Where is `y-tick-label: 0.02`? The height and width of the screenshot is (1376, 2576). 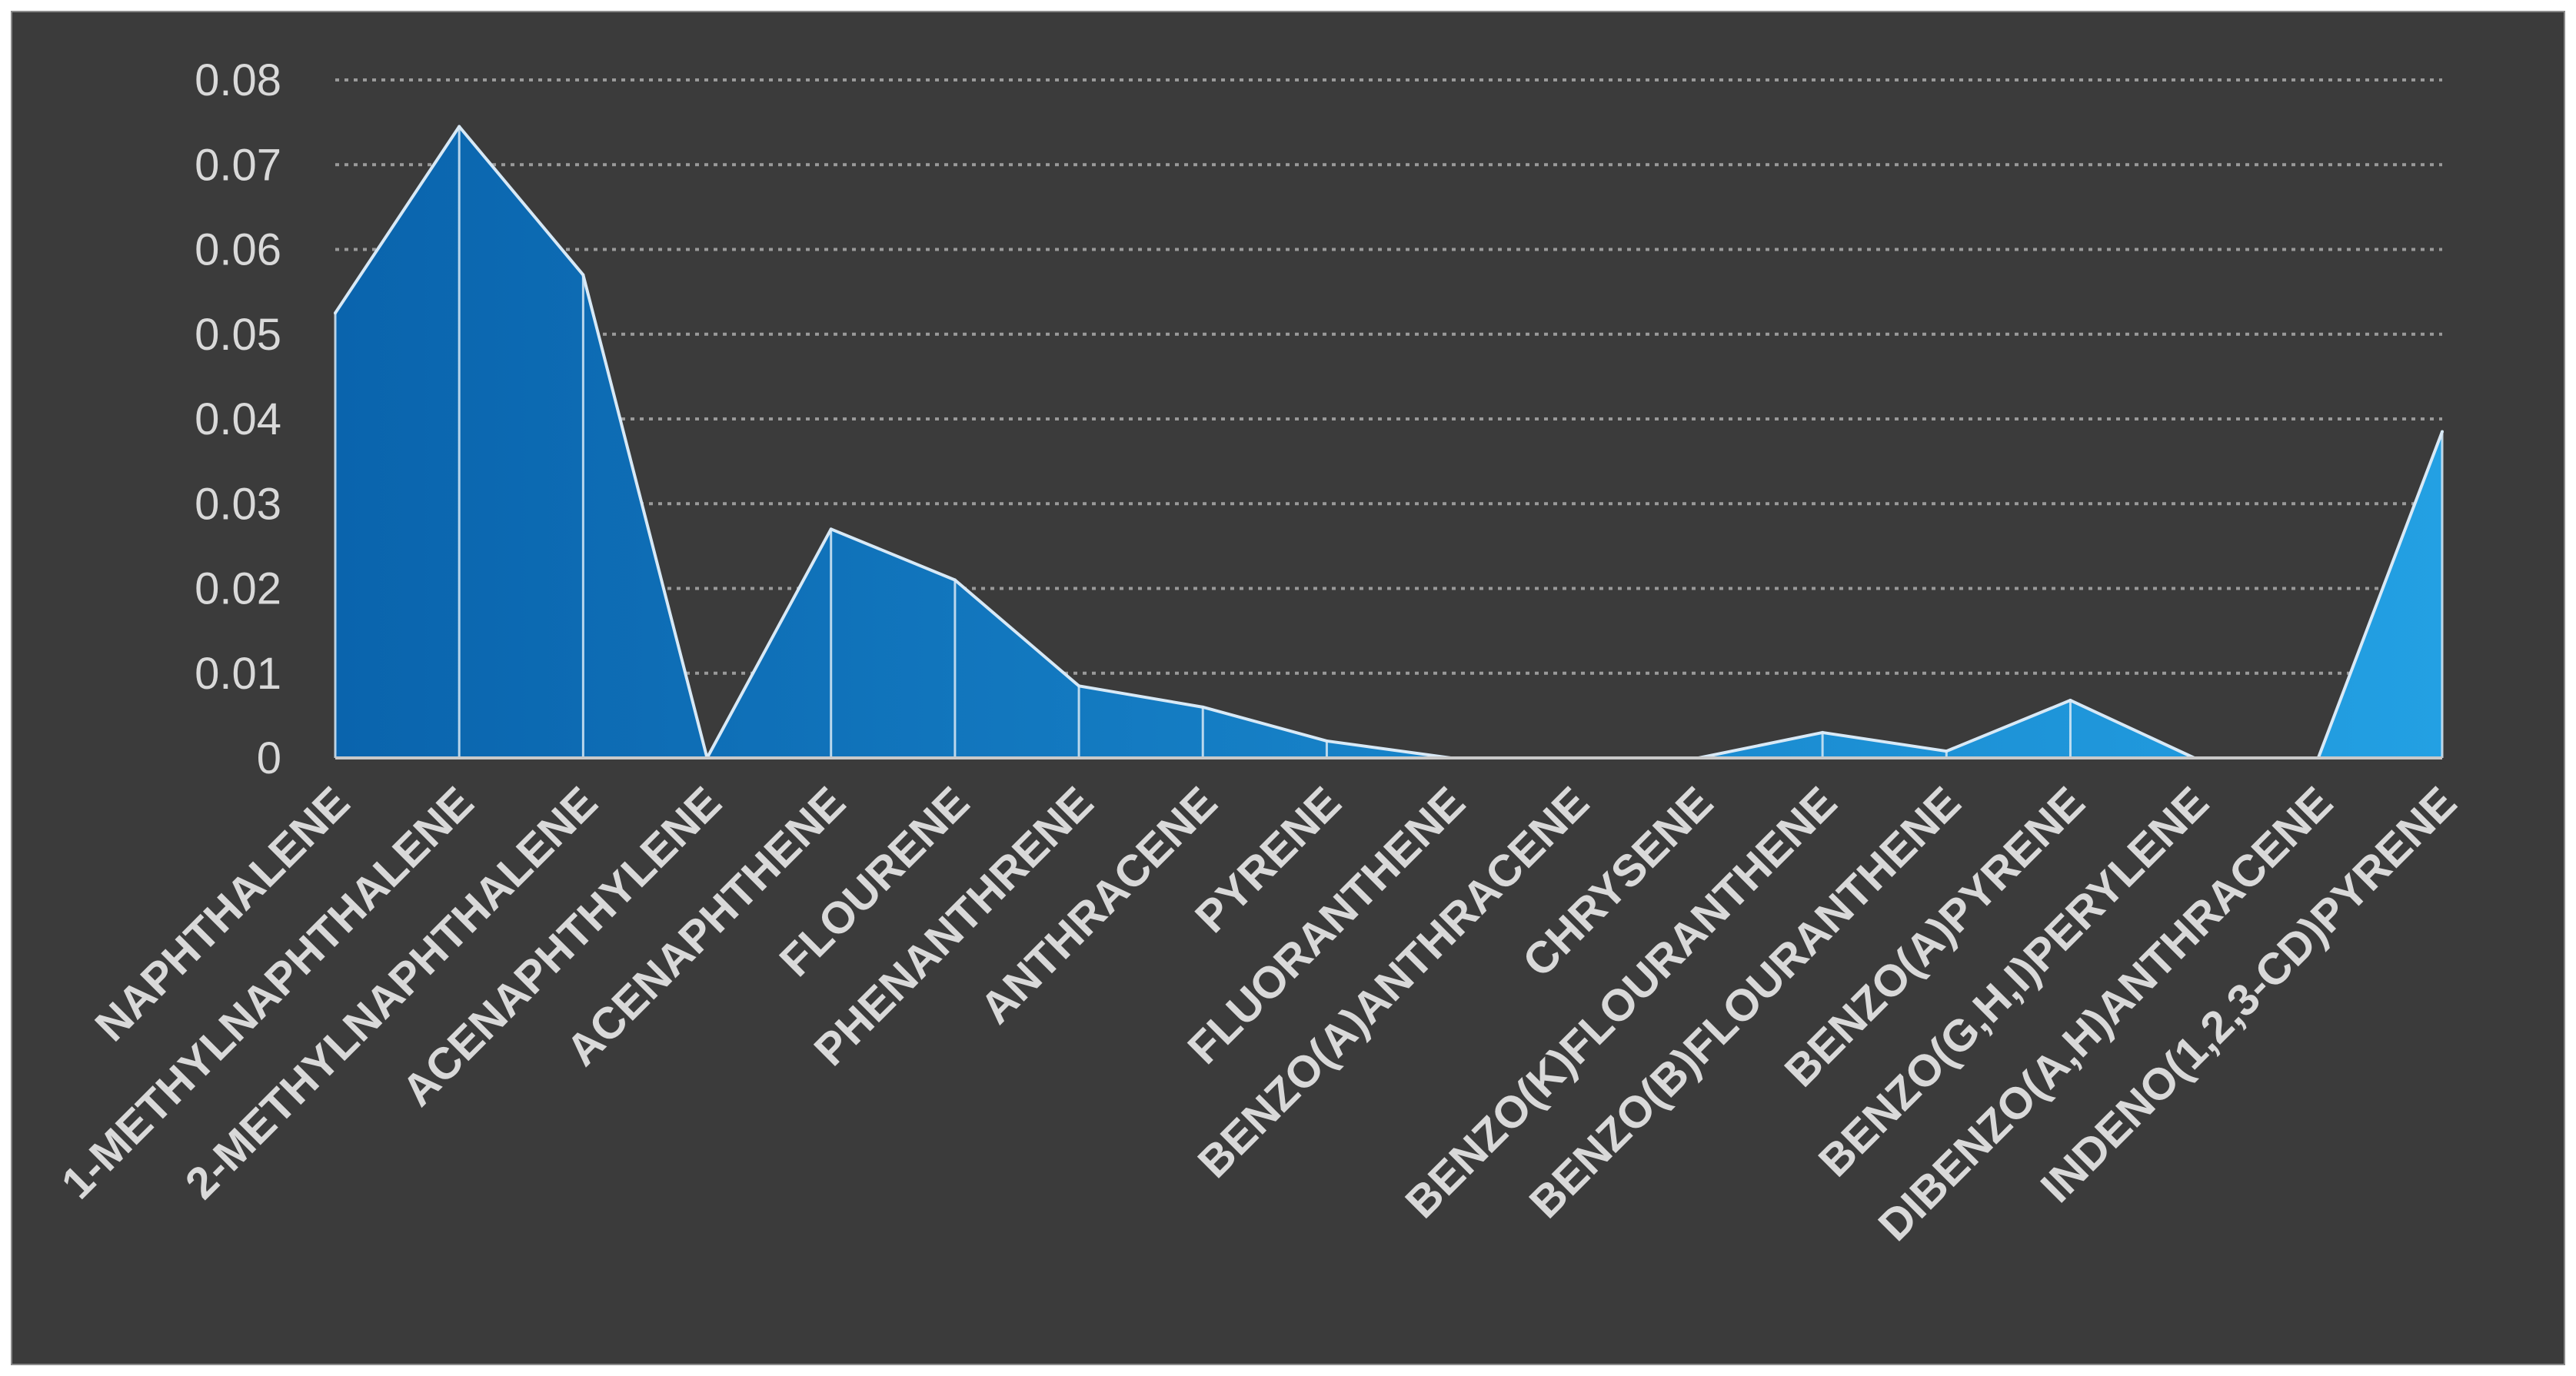
y-tick-label: 0.02 is located at coordinates (238, 589).